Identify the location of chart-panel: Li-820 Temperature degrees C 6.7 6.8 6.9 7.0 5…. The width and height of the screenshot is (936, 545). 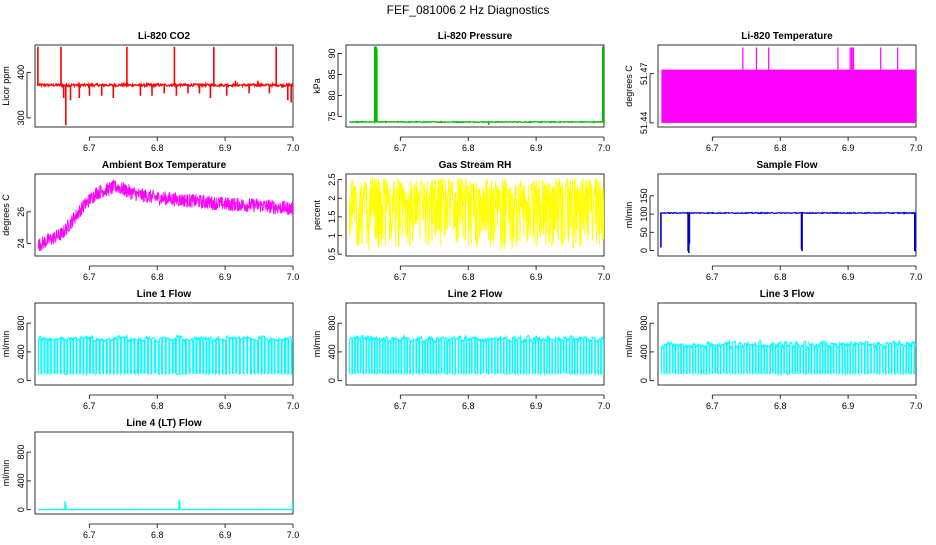
(773, 92).